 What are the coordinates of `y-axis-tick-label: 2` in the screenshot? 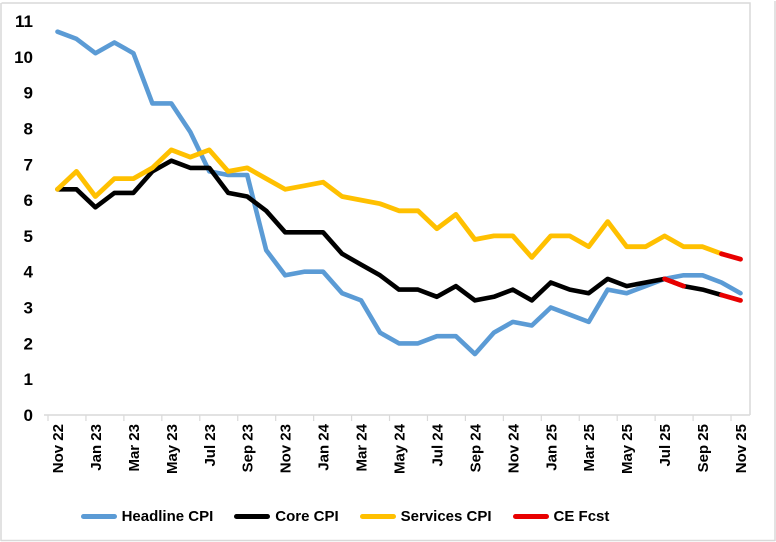 It's located at (28, 343).